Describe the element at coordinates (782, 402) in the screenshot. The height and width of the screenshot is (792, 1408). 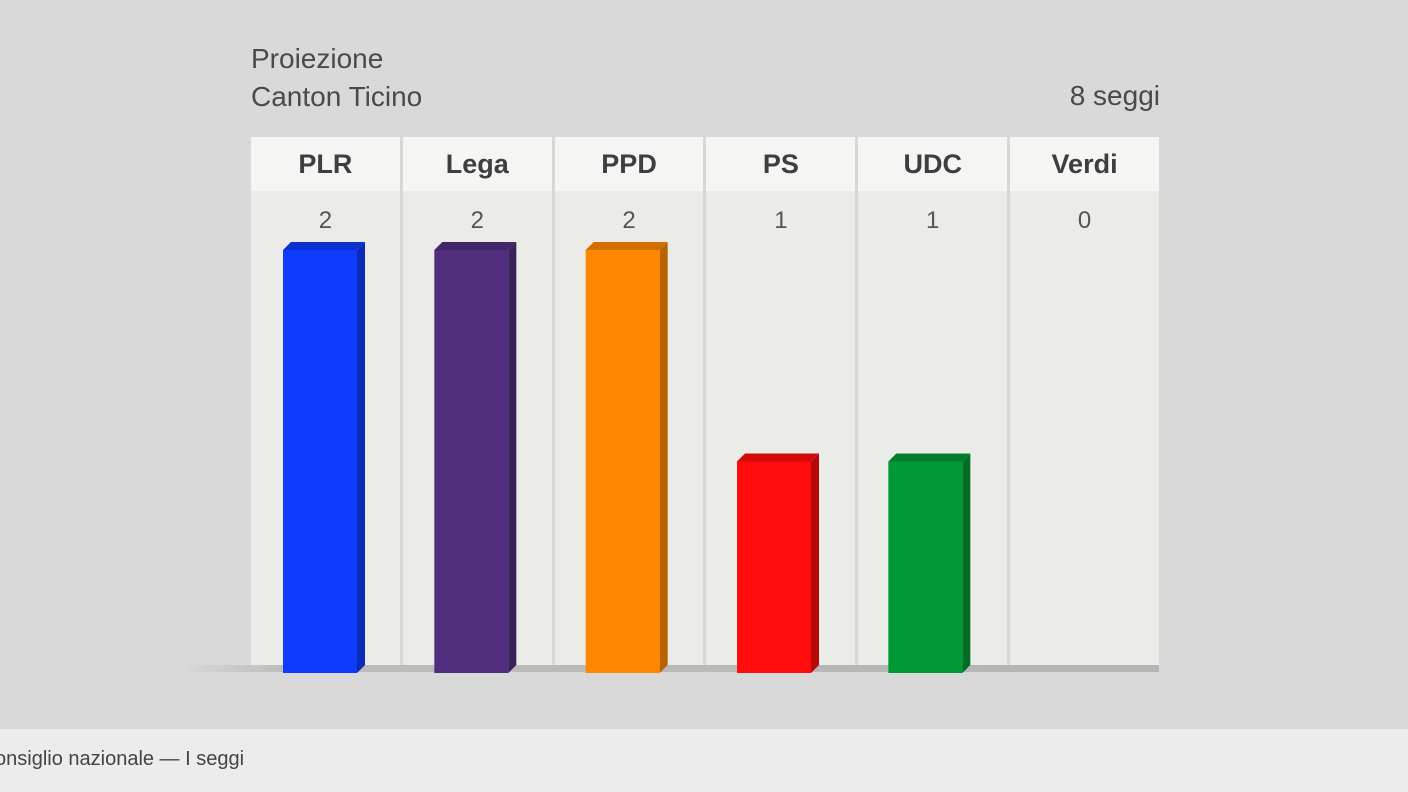
I see `party-column: PS 1` at that location.